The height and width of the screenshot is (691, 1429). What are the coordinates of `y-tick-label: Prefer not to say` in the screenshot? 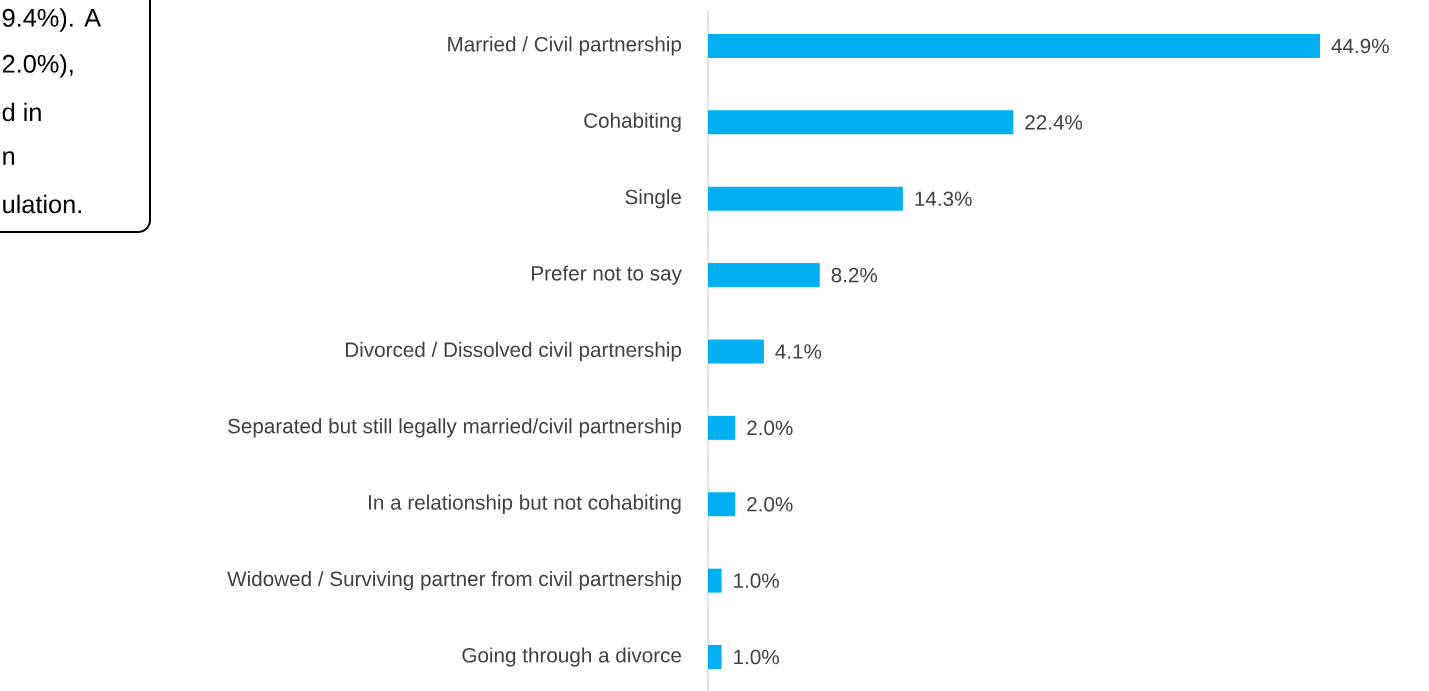 It's located at (607, 275).